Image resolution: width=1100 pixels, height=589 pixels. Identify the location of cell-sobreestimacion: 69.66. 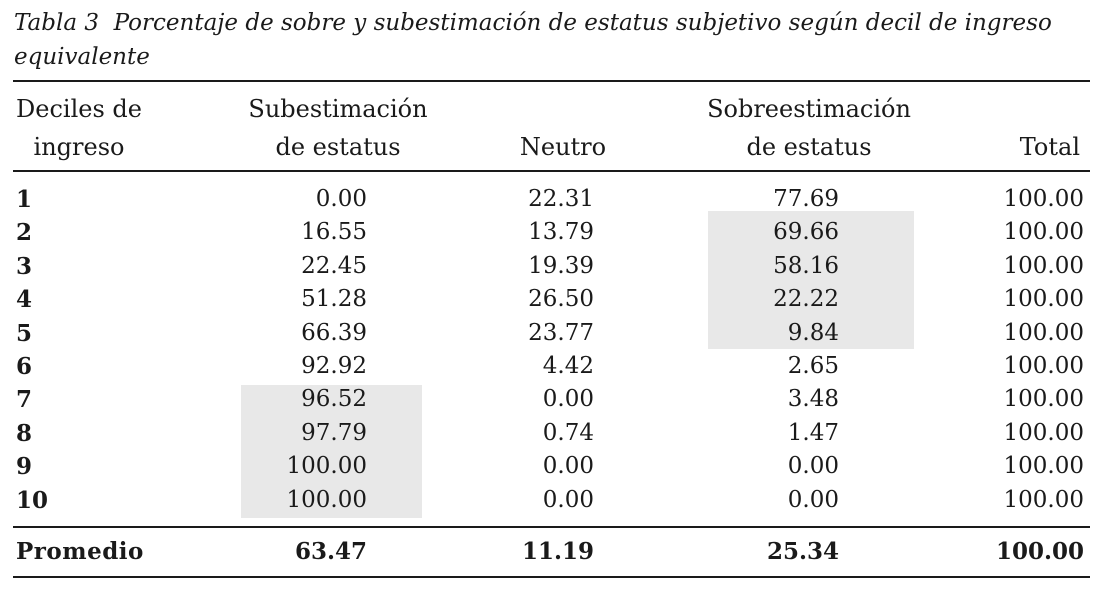
(806, 232).